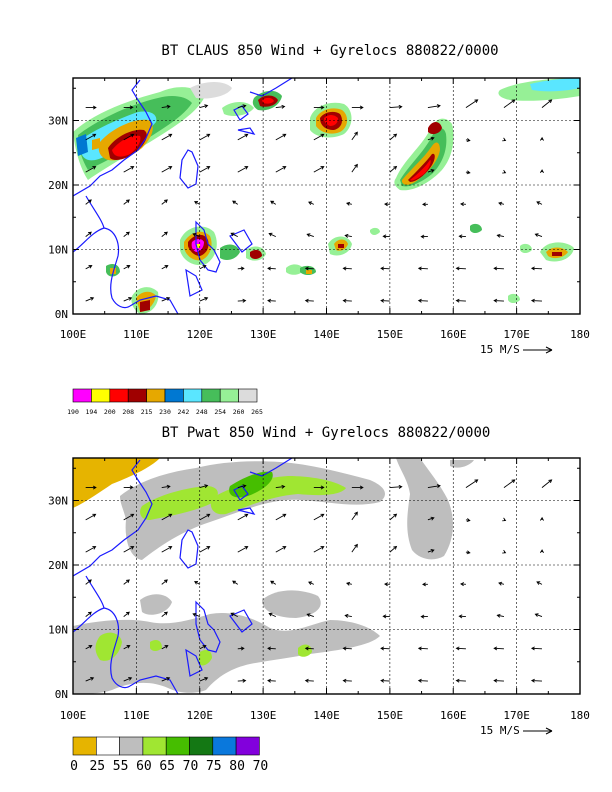 This screenshot has height=792, width=612. What do you see at coordinates (261, 766) in the screenshot?
I see `colorbar-label: 70` at bounding box center [261, 766].